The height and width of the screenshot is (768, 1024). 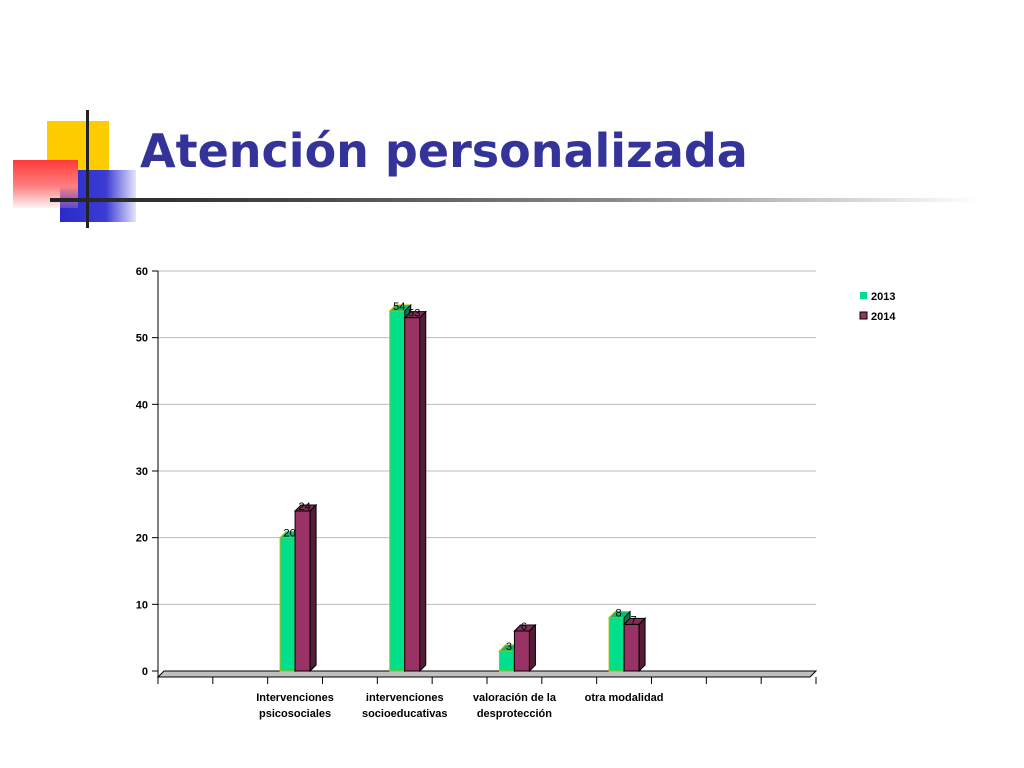 I want to click on legend-label-2013: 2013, so click(x=883, y=297).